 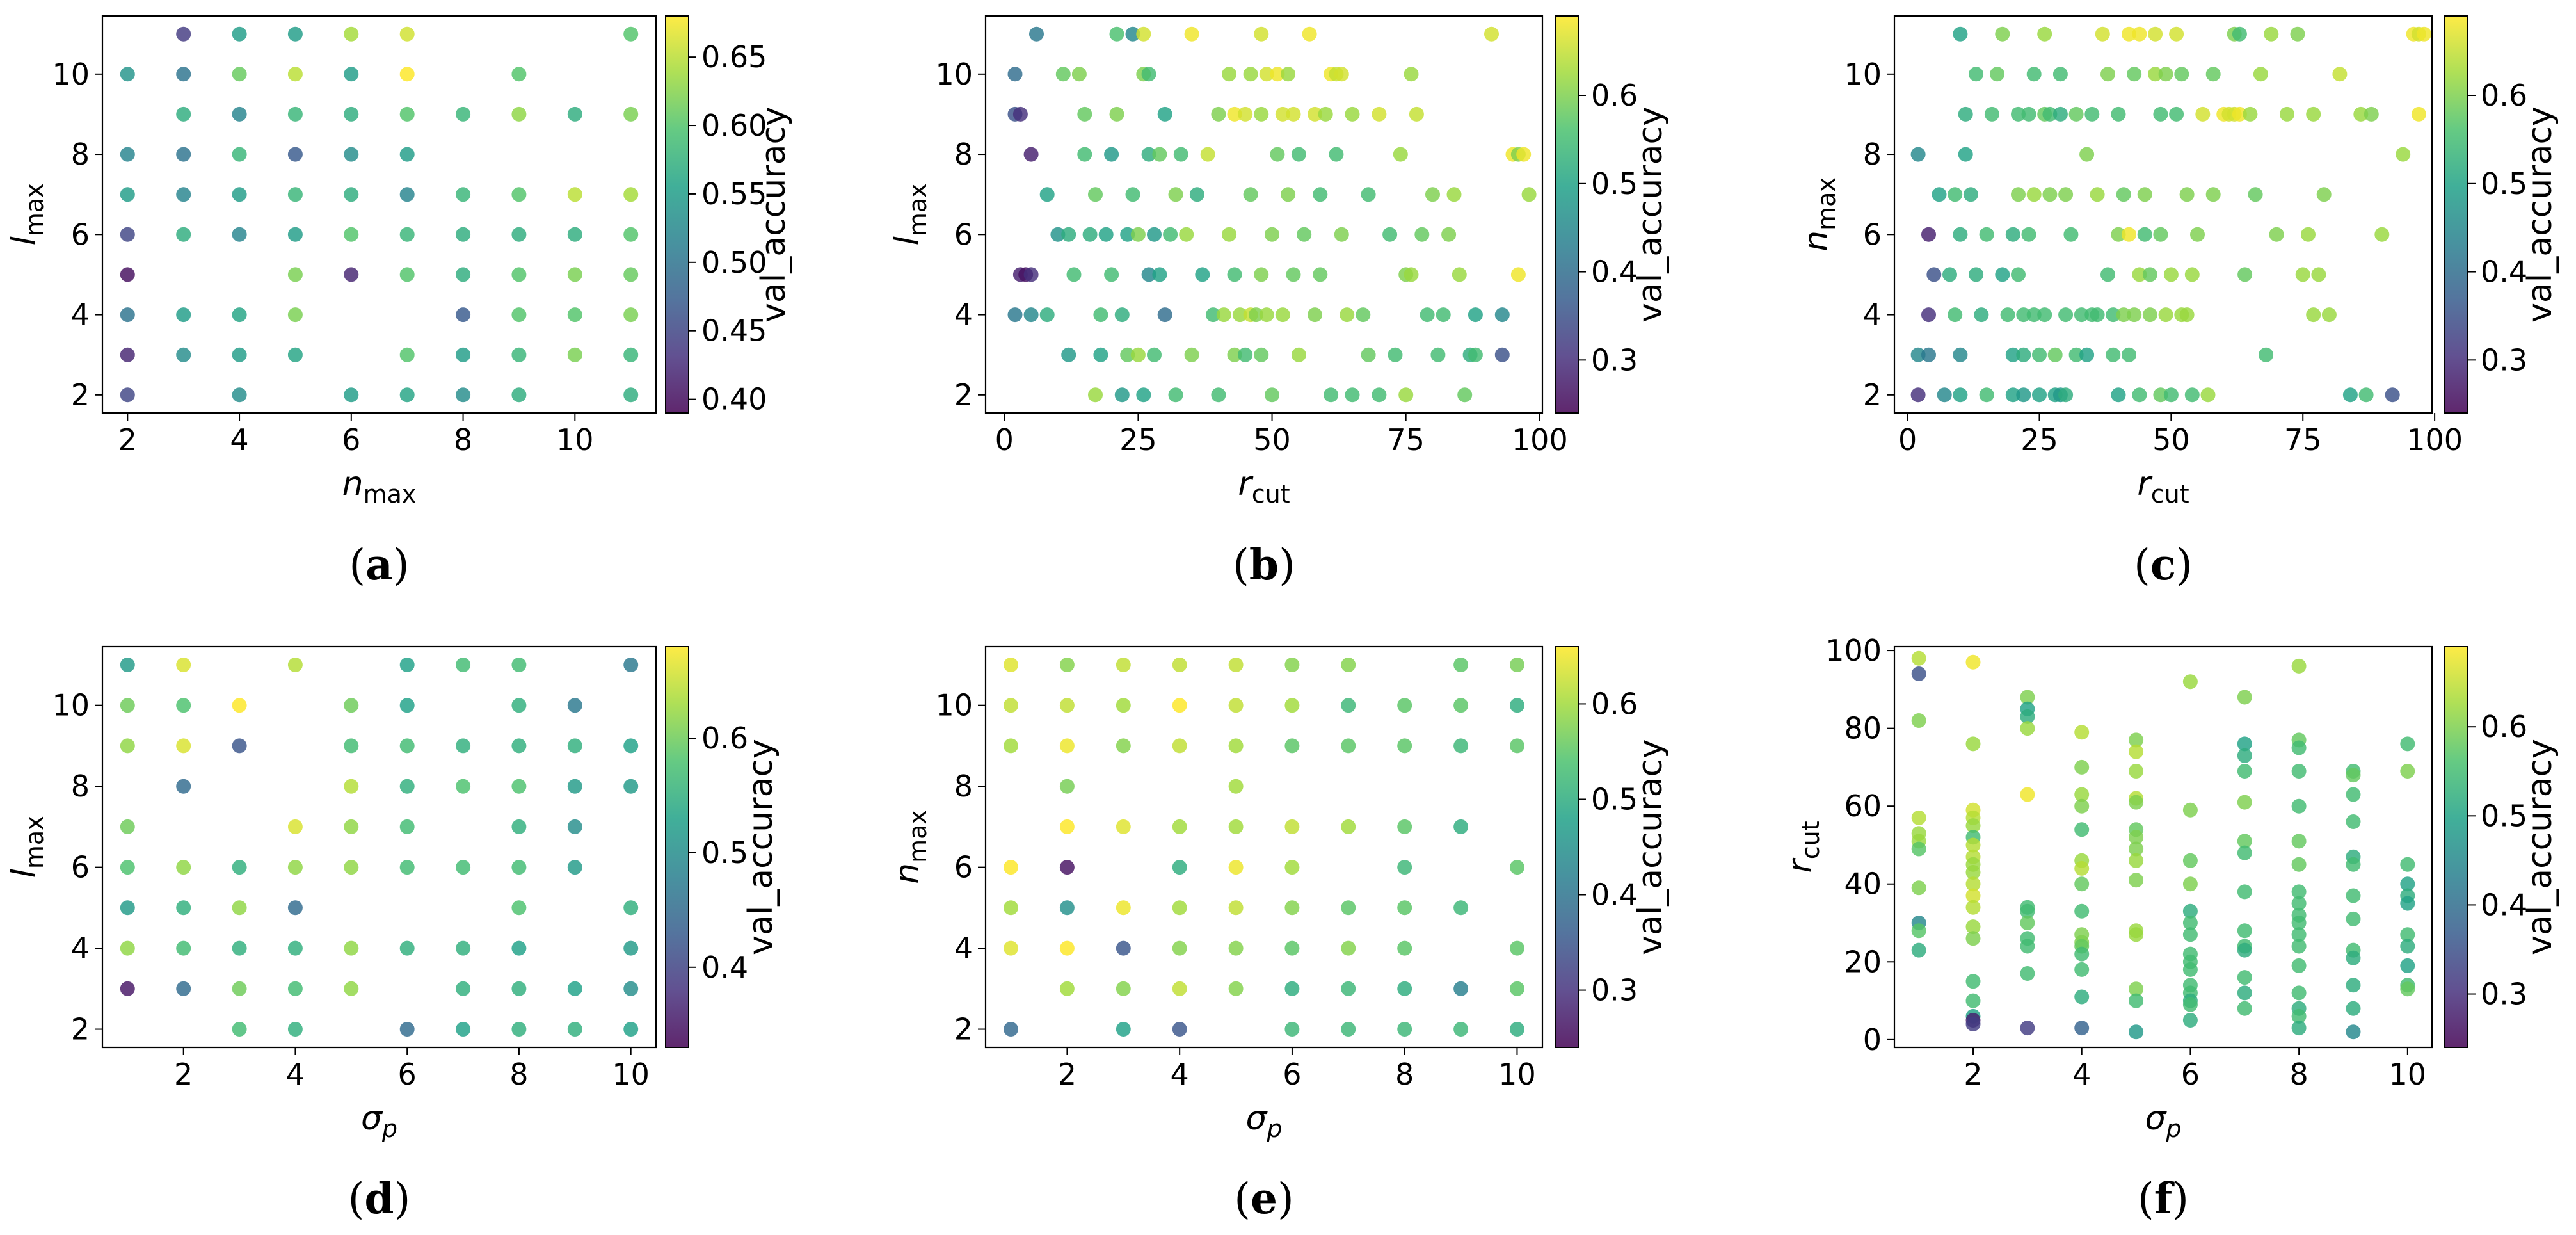 I want to click on y-tick-label: 80, so click(x=1863, y=728).